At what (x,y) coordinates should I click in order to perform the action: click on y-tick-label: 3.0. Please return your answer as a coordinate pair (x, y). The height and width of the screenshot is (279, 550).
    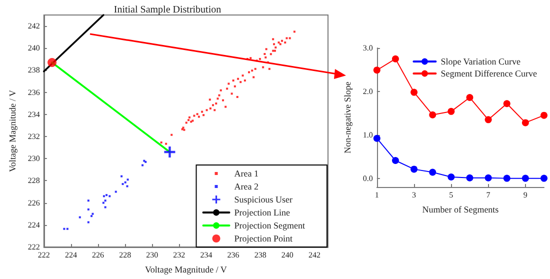
    Looking at the image, I should click on (367, 48).